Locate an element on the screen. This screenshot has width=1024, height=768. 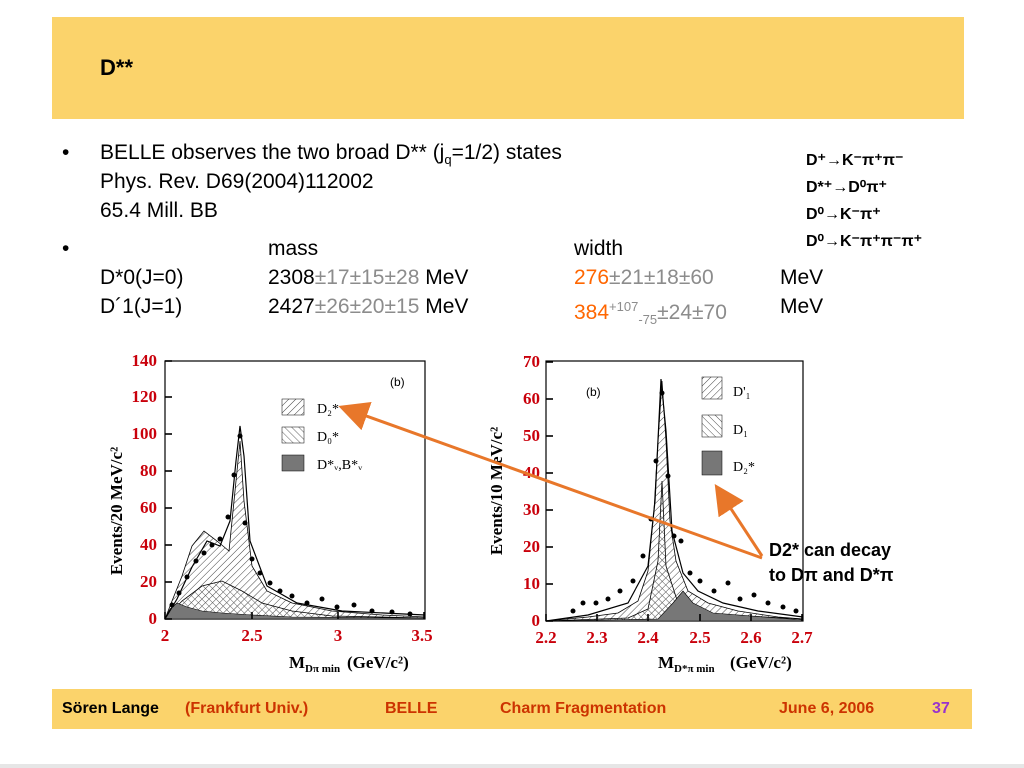
decay-item: D⁰→K⁻π⁺π⁻π⁺ is located at coordinates (864, 241).